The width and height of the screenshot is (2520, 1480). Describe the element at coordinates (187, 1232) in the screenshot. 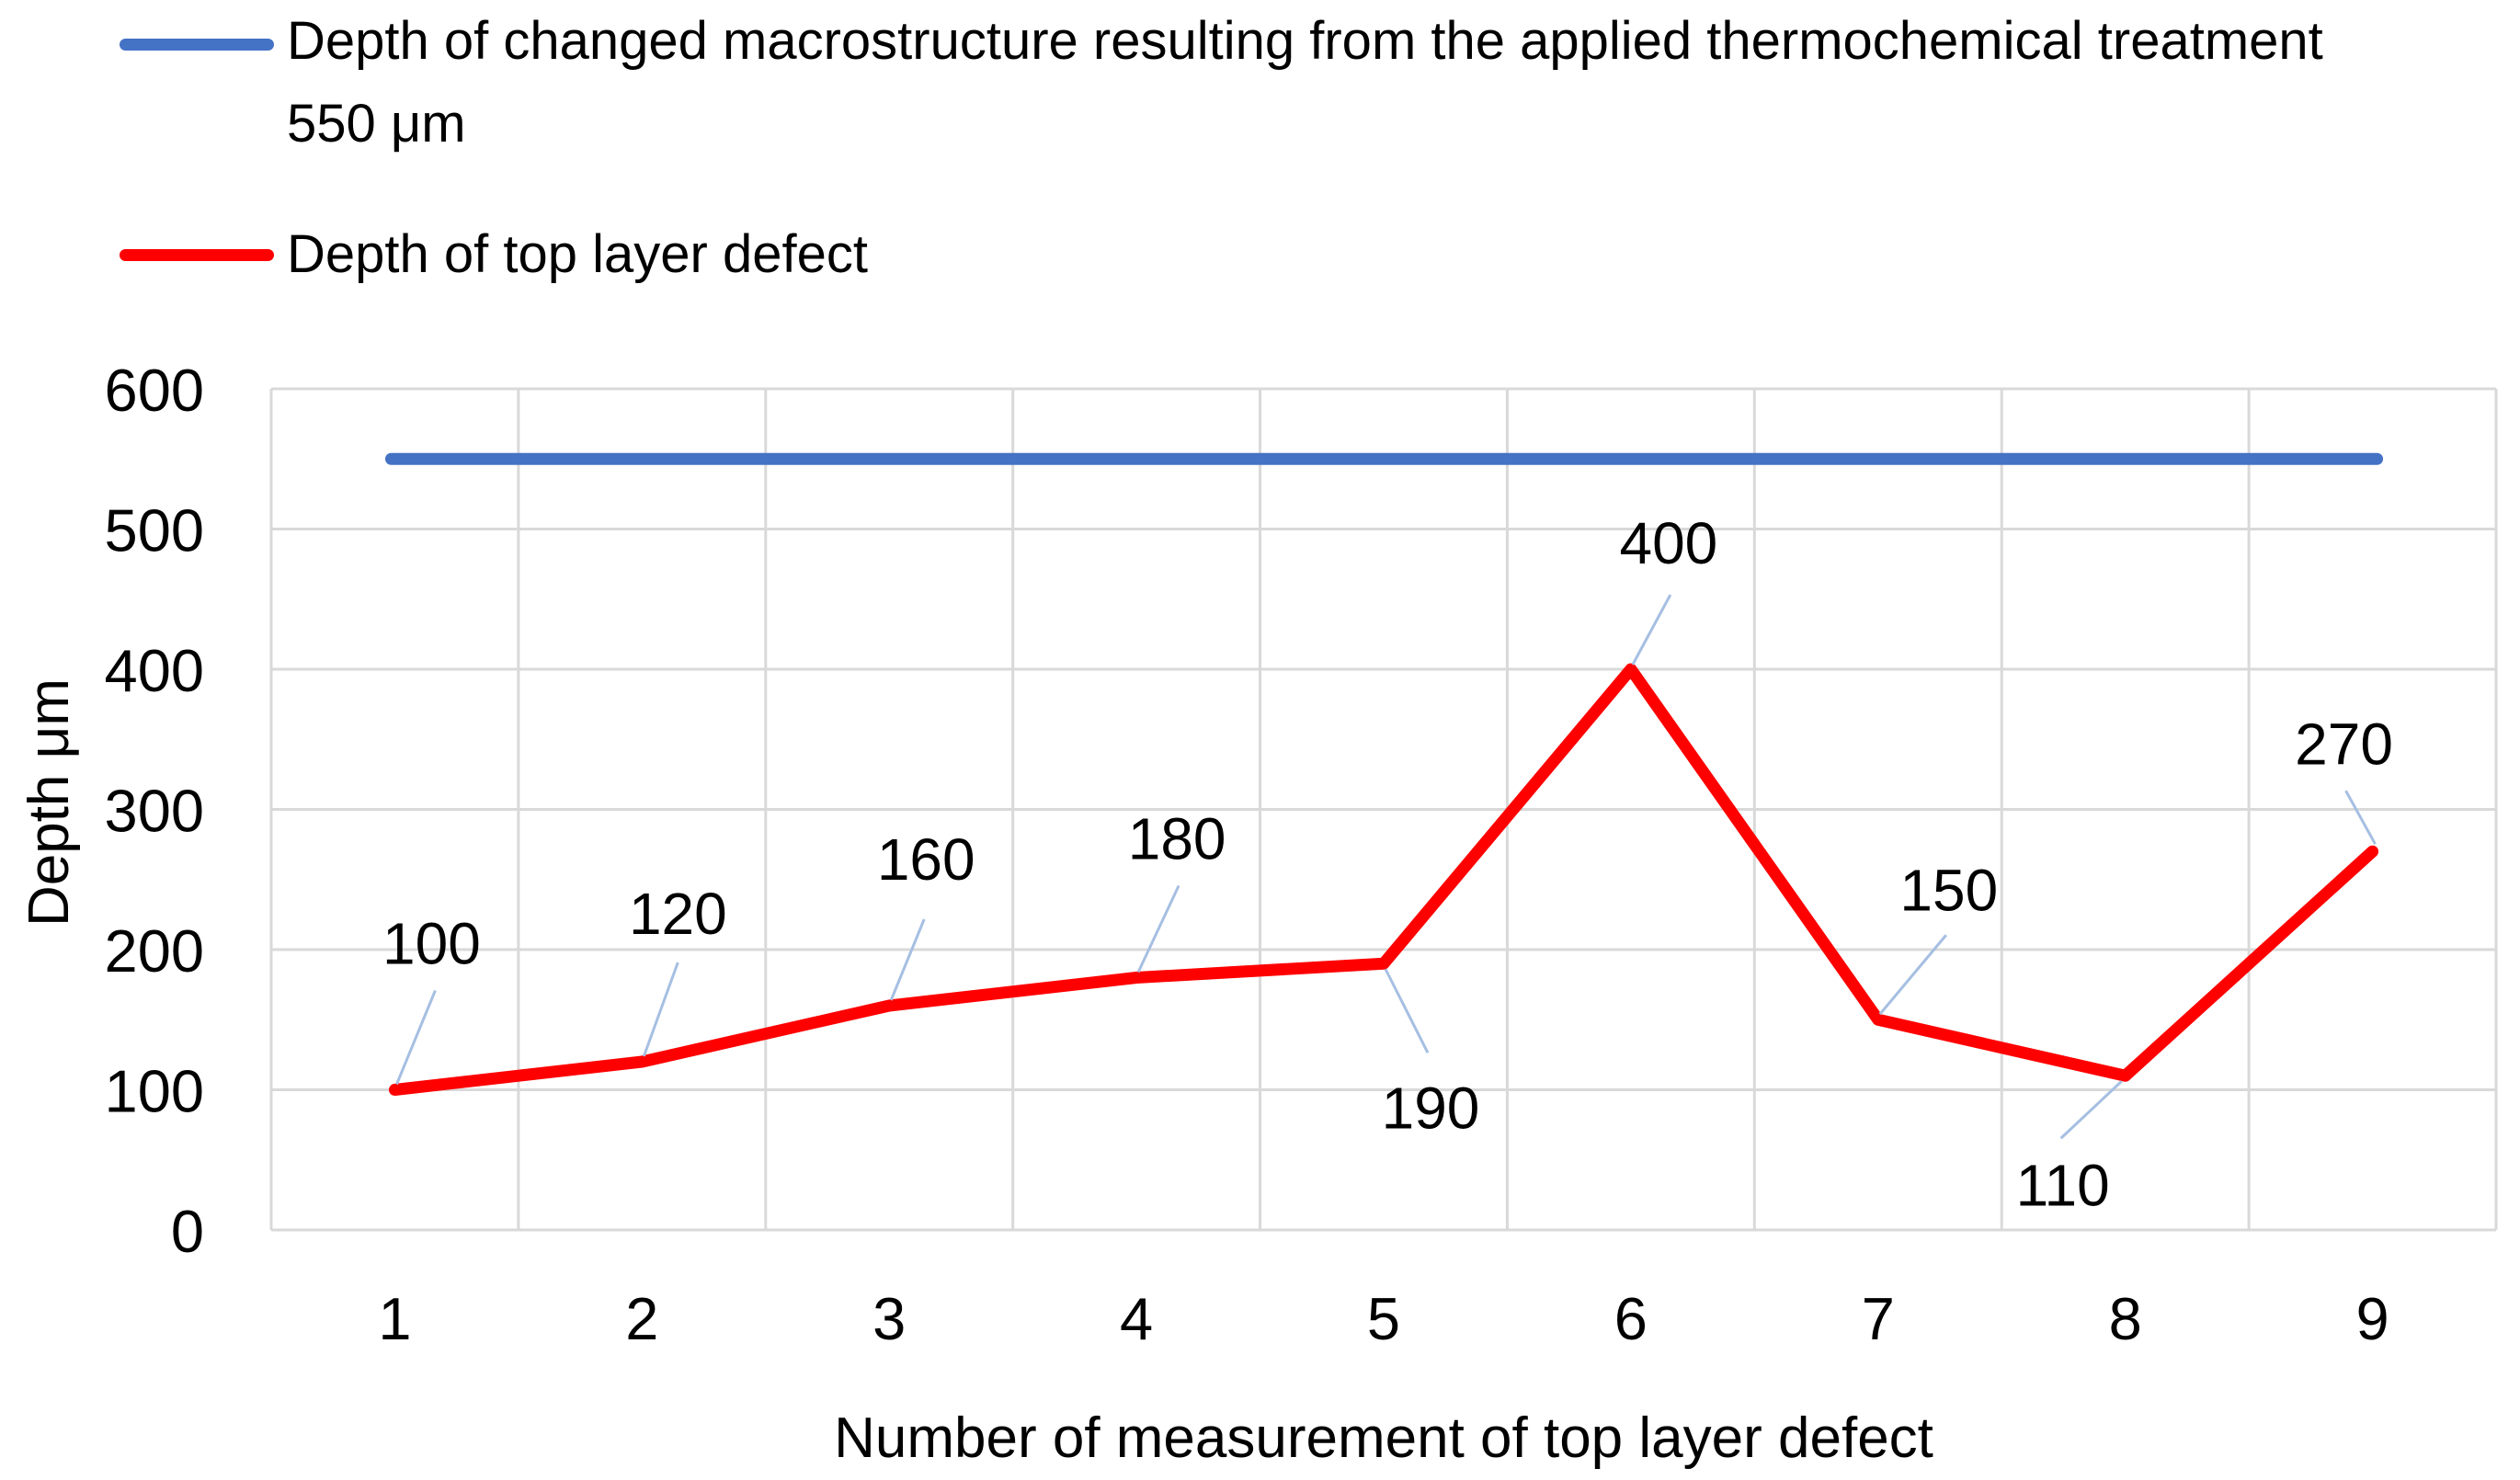

I see `y-tick-label: 0` at that location.